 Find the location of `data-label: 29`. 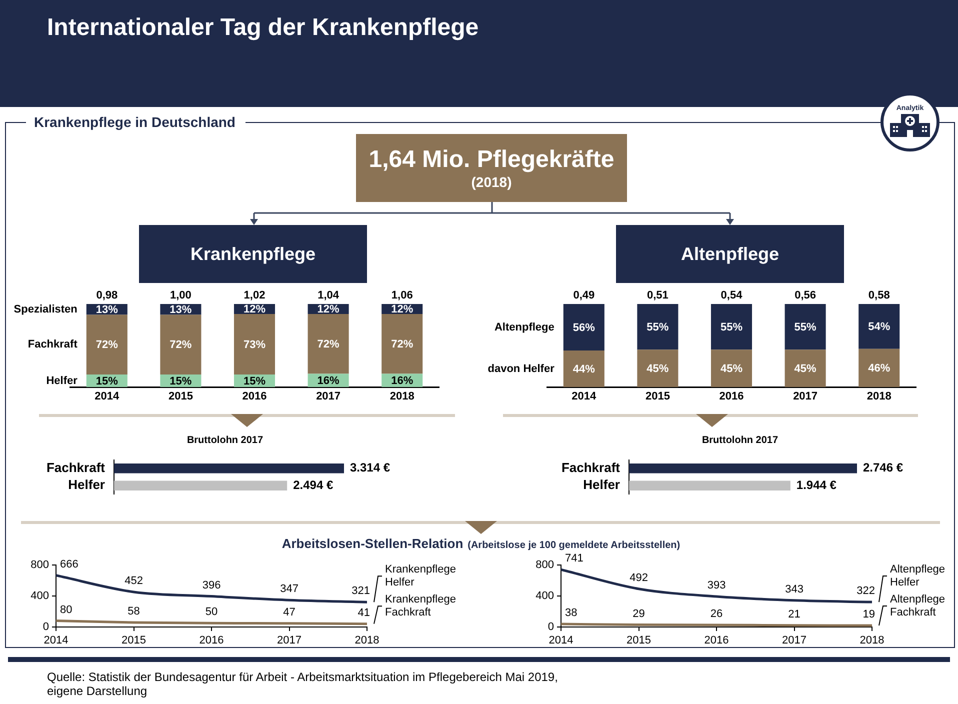

data-label: 29 is located at coordinates (638, 614).